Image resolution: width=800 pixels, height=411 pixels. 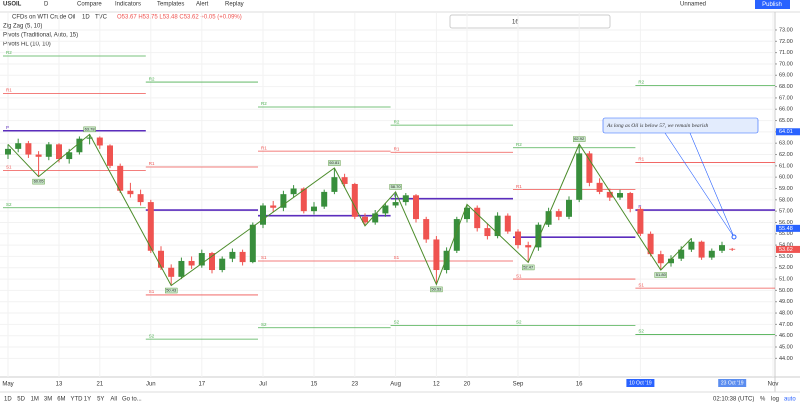 What do you see at coordinates (786, 76) in the screenshot?
I see `y-tick-label: 69.00` at bounding box center [786, 76].